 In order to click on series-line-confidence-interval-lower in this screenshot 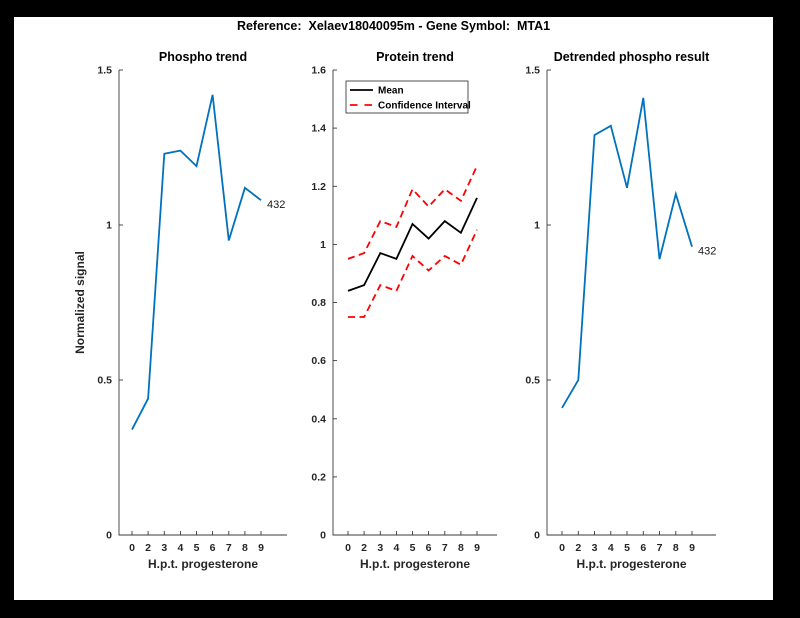, I will do `click(413, 273)`.